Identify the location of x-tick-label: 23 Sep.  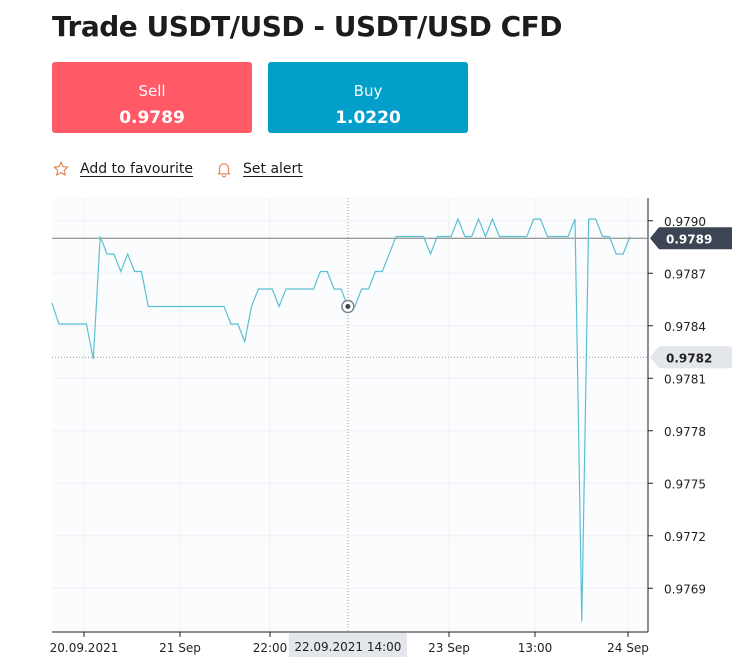
(449, 648).